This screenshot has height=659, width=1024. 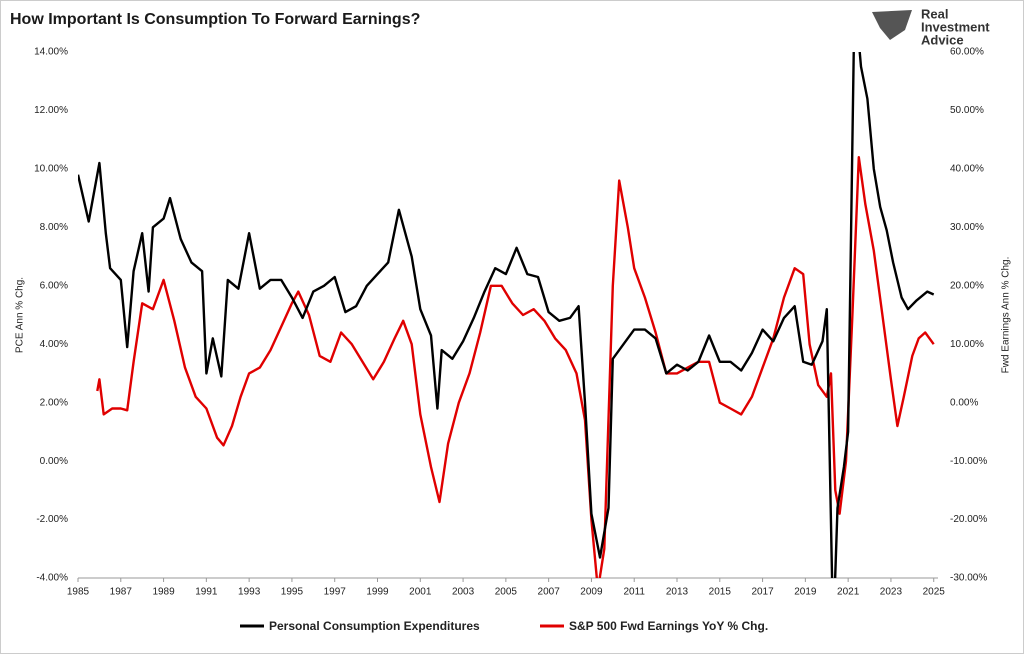 What do you see at coordinates (163, 592) in the screenshot?
I see `x-tick-label: 1989` at bounding box center [163, 592].